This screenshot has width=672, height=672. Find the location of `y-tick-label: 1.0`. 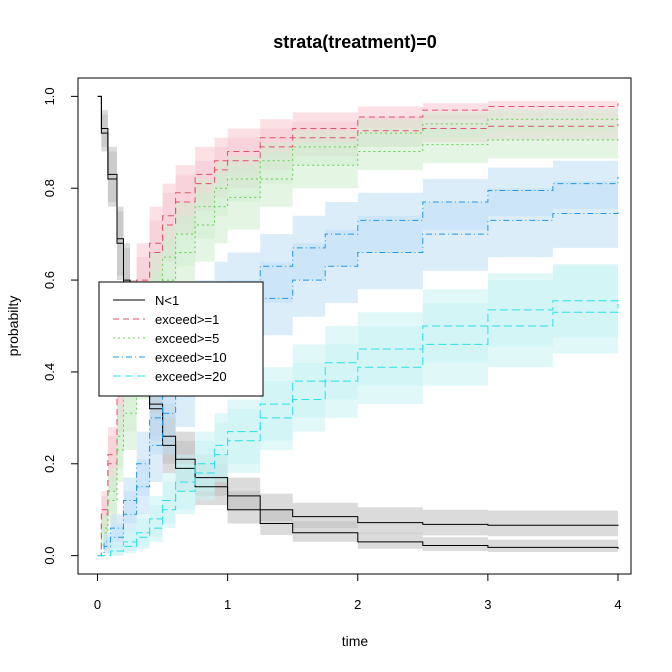

y-tick-label: 1.0 is located at coordinates (49, 96).